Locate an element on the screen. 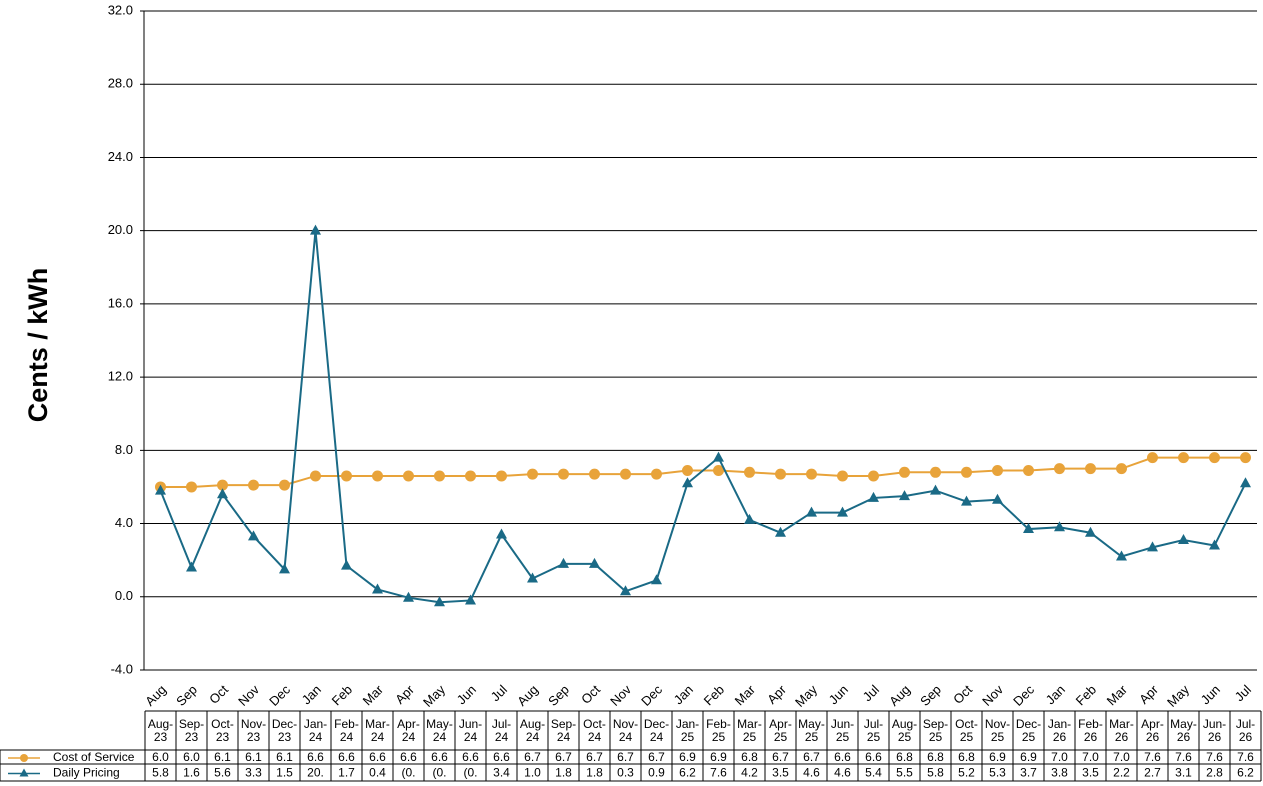  legend-label: Daily Pricing is located at coordinates (86, 773).